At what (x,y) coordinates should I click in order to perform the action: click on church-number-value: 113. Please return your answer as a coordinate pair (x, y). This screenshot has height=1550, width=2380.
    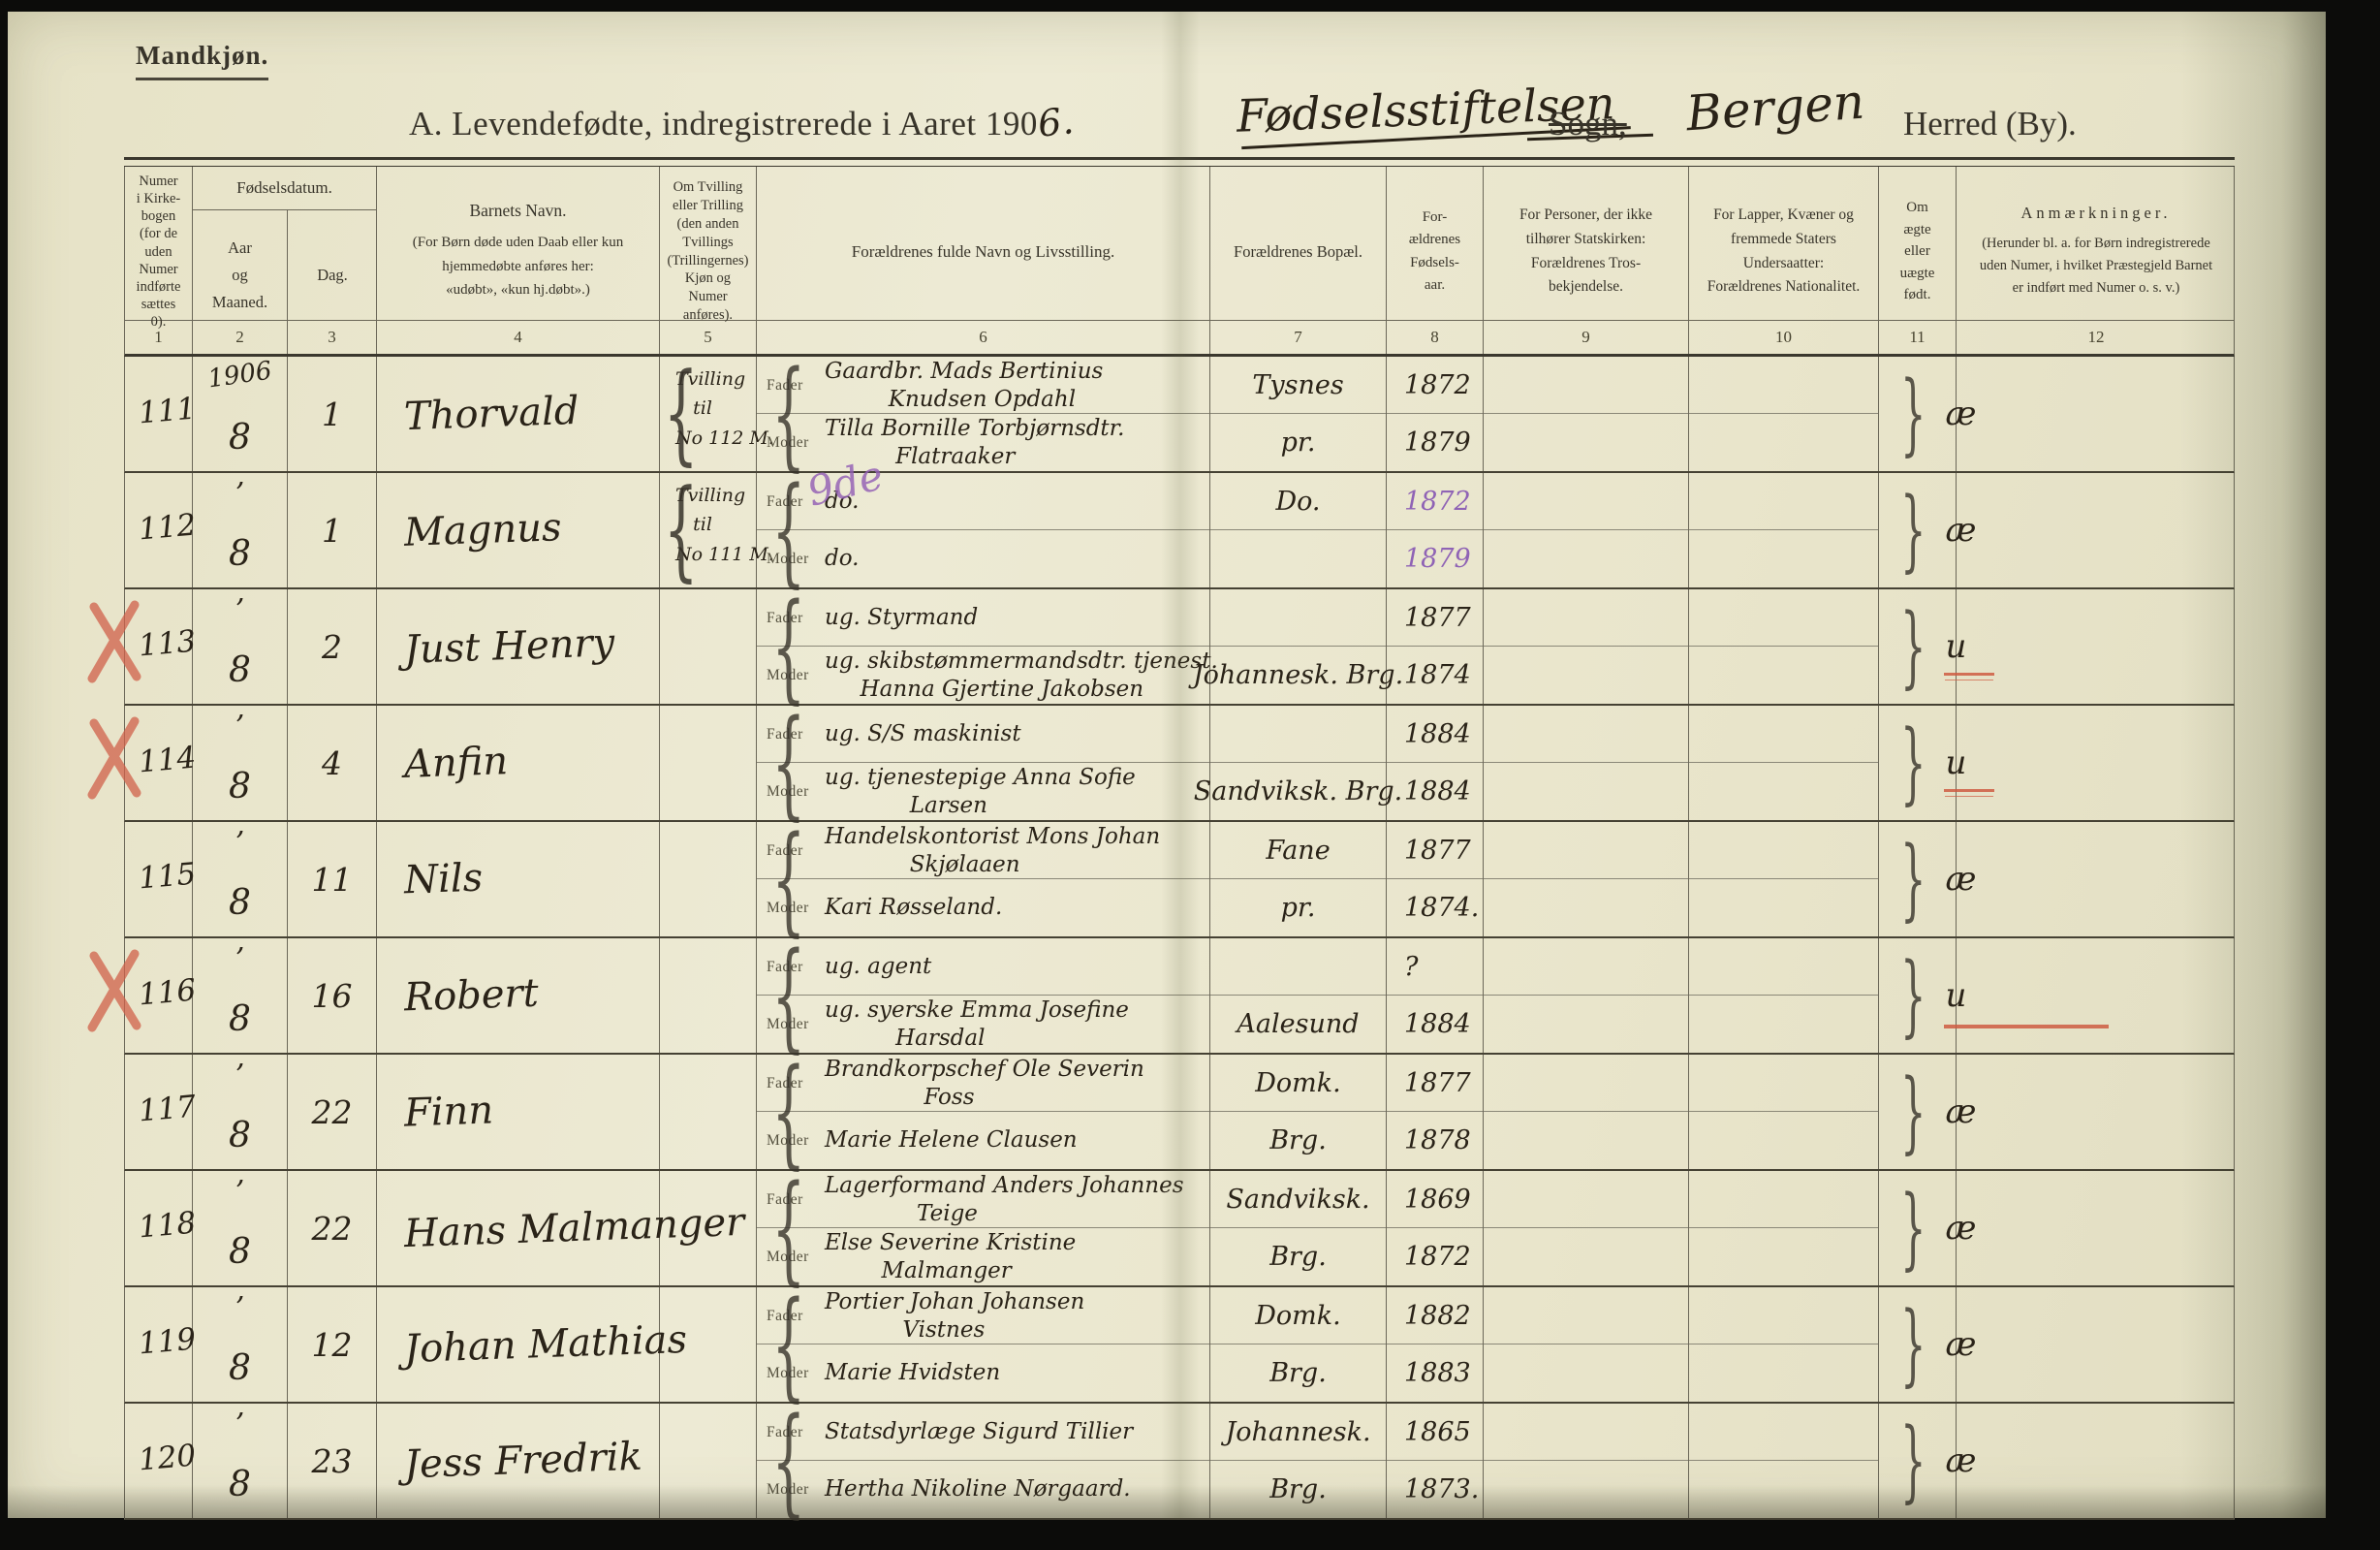
    Looking at the image, I should click on (167, 643).